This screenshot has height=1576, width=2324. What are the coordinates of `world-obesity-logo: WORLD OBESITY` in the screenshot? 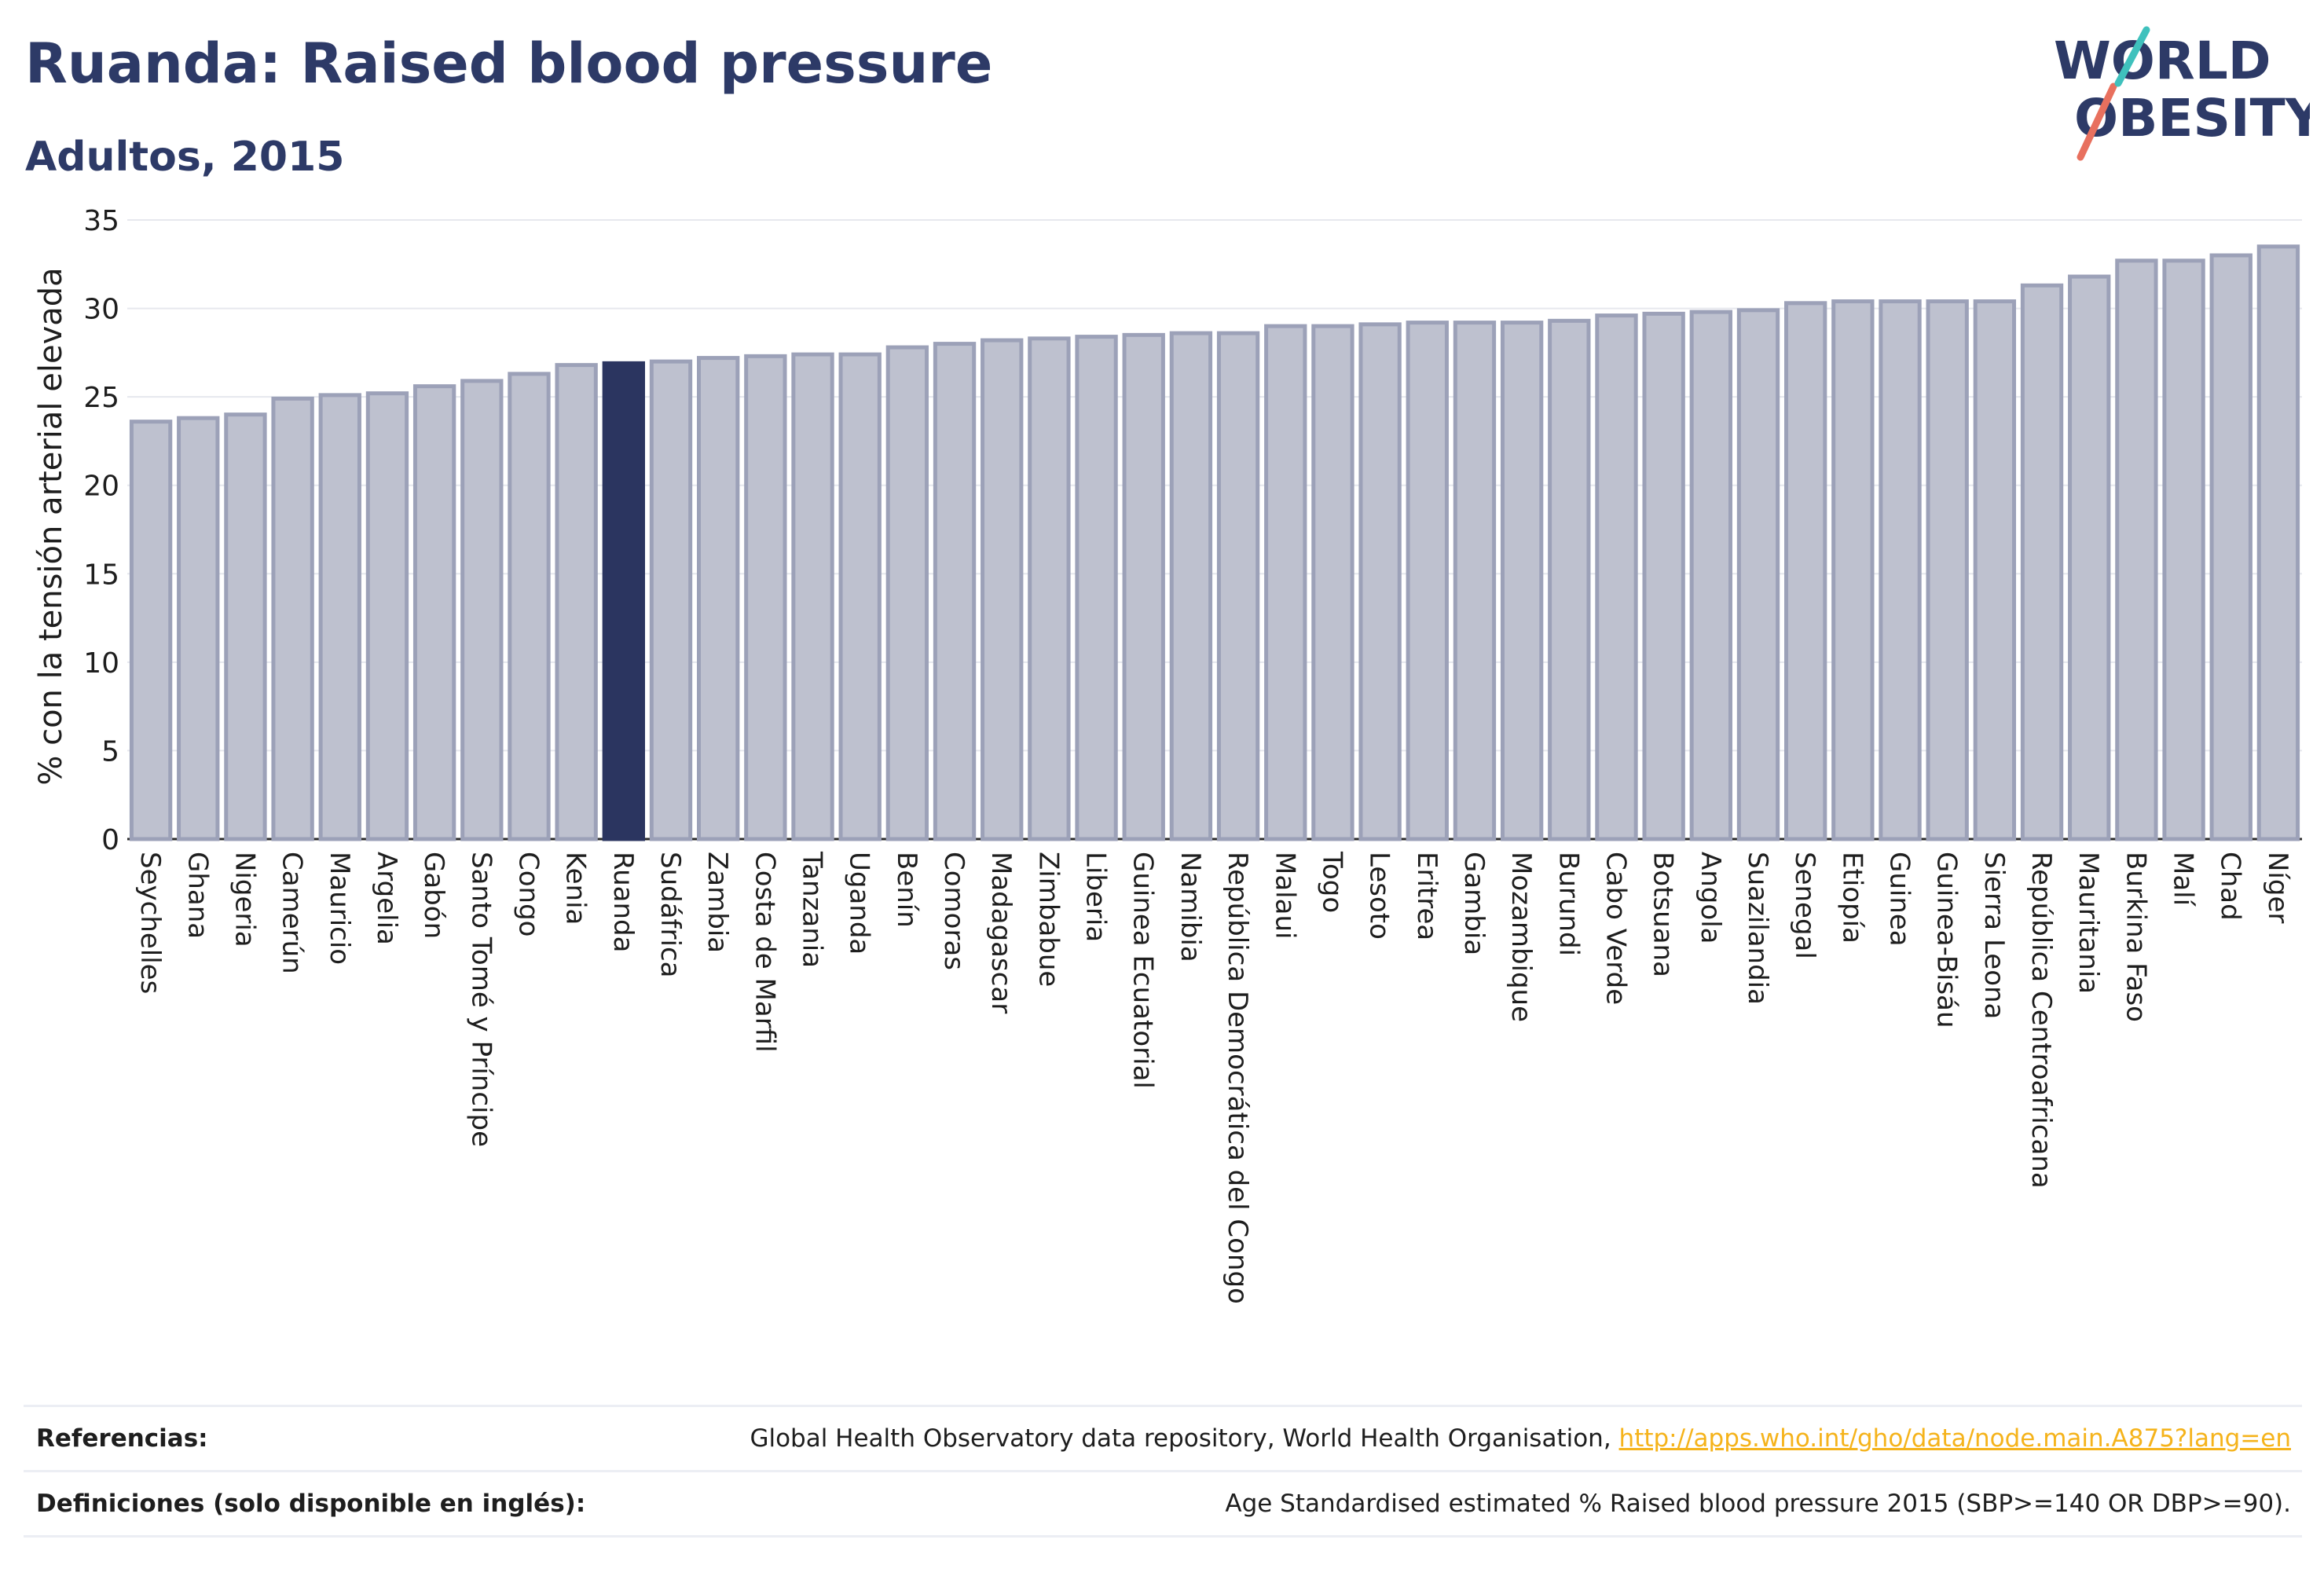 It's located at (2183, 96).